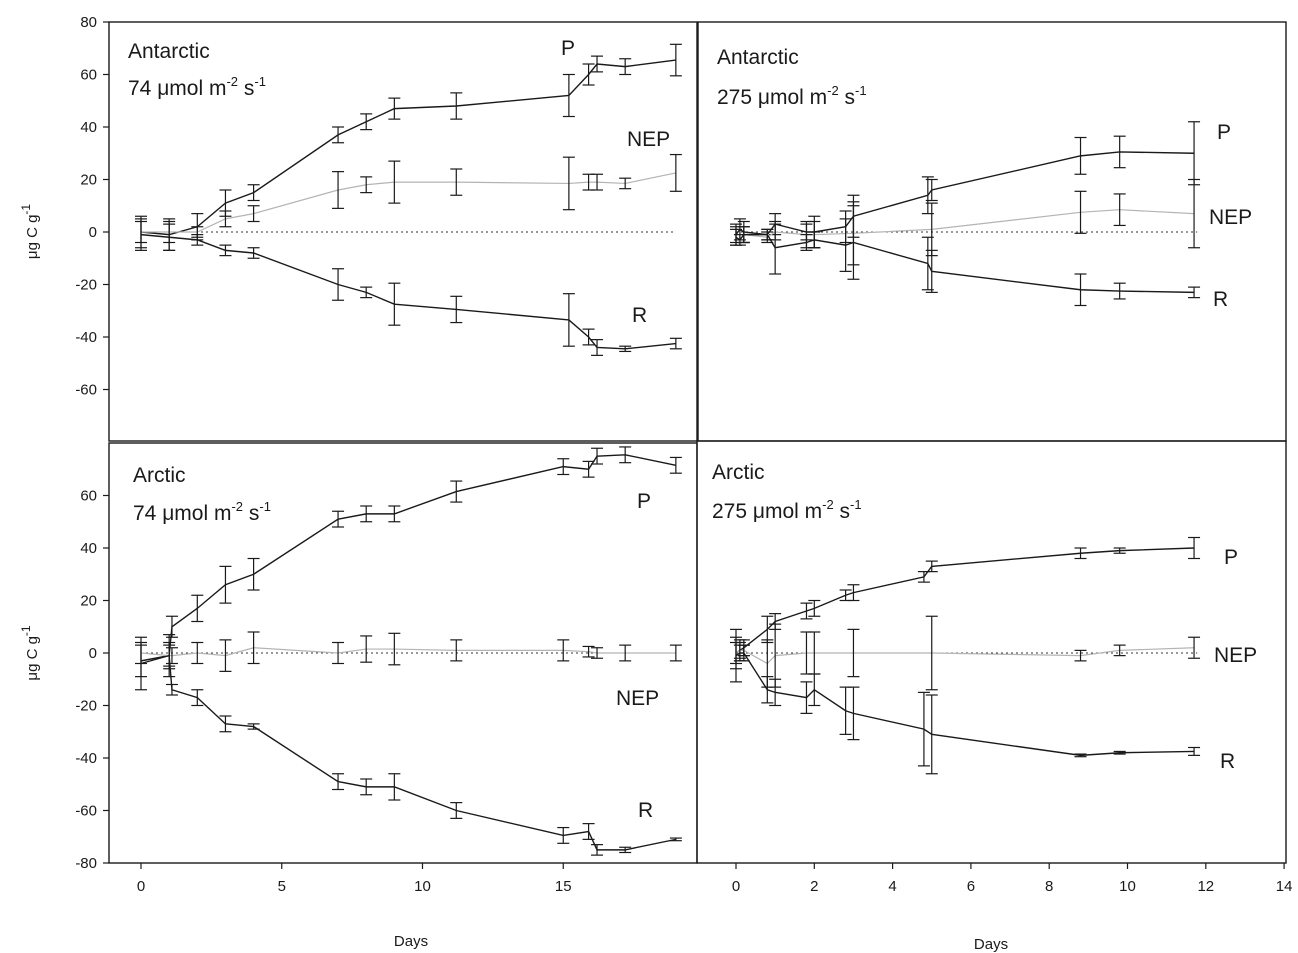  Describe the element at coordinates (787, 510) in the screenshot. I see `panel-title-light-level: 275 μmol m-2 s-1` at that location.